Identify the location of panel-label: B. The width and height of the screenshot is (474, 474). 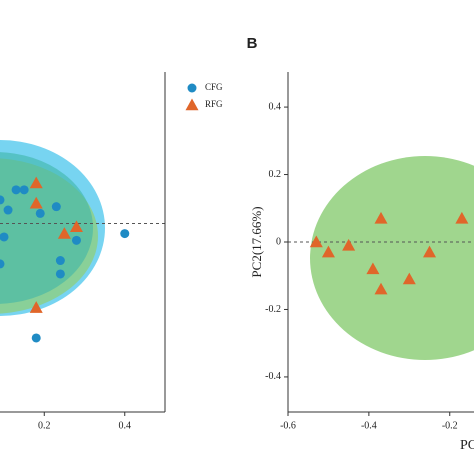
(252, 43).